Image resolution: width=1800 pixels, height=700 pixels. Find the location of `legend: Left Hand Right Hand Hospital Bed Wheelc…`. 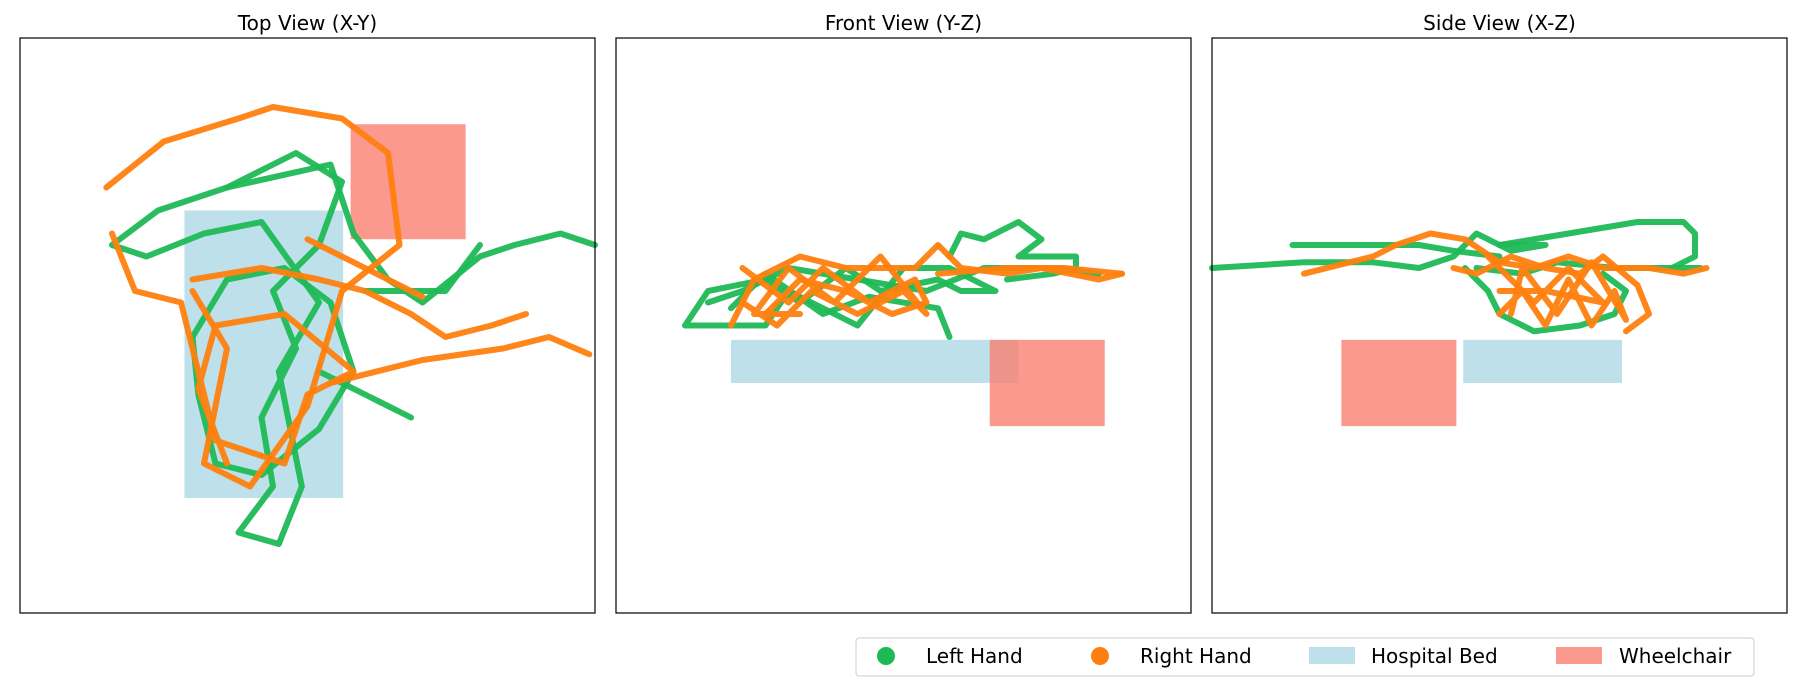

legend: Left Hand Right Hand Hospital Bed Wheelc… is located at coordinates (1305, 657).